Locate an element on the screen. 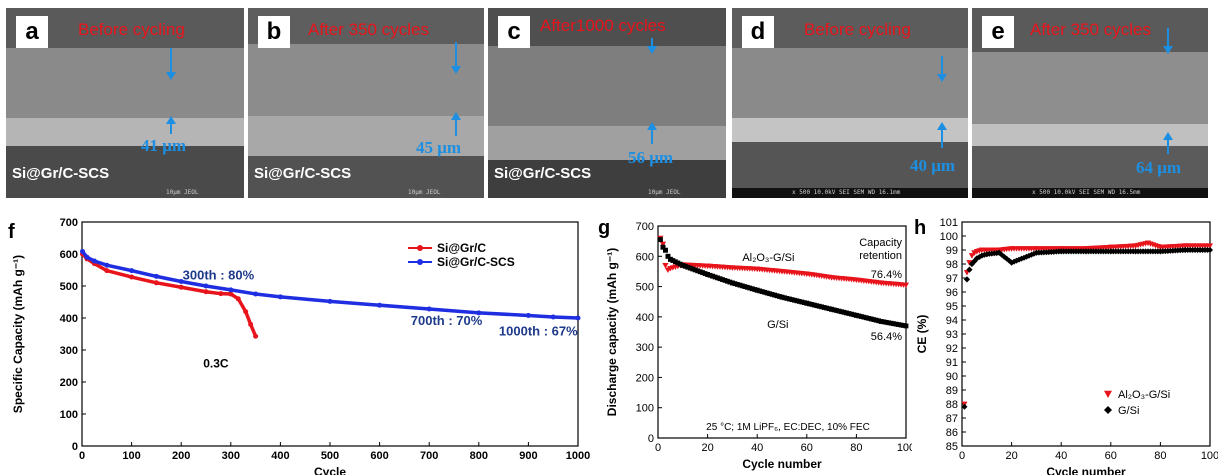  x-tick-label: 600 is located at coordinates (379, 456).